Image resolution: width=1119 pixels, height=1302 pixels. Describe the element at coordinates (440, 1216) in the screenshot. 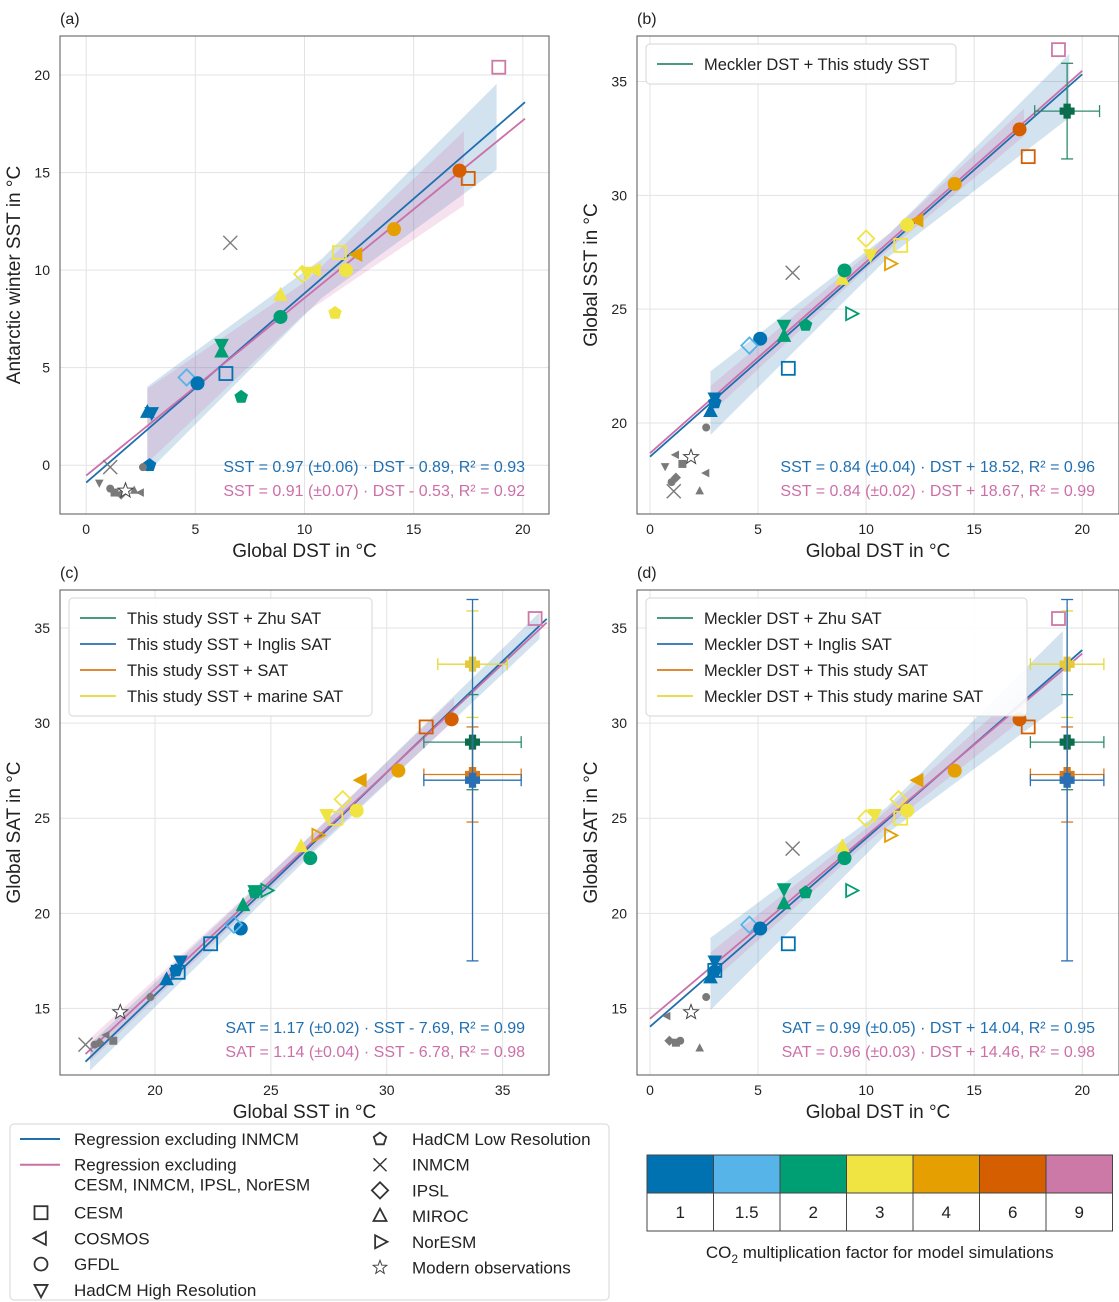

I see `legend-label: MIROC` at that location.